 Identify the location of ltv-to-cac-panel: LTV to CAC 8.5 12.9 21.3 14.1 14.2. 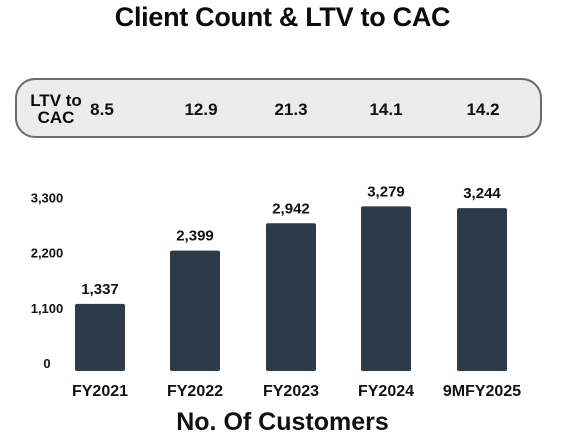
(278, 108).